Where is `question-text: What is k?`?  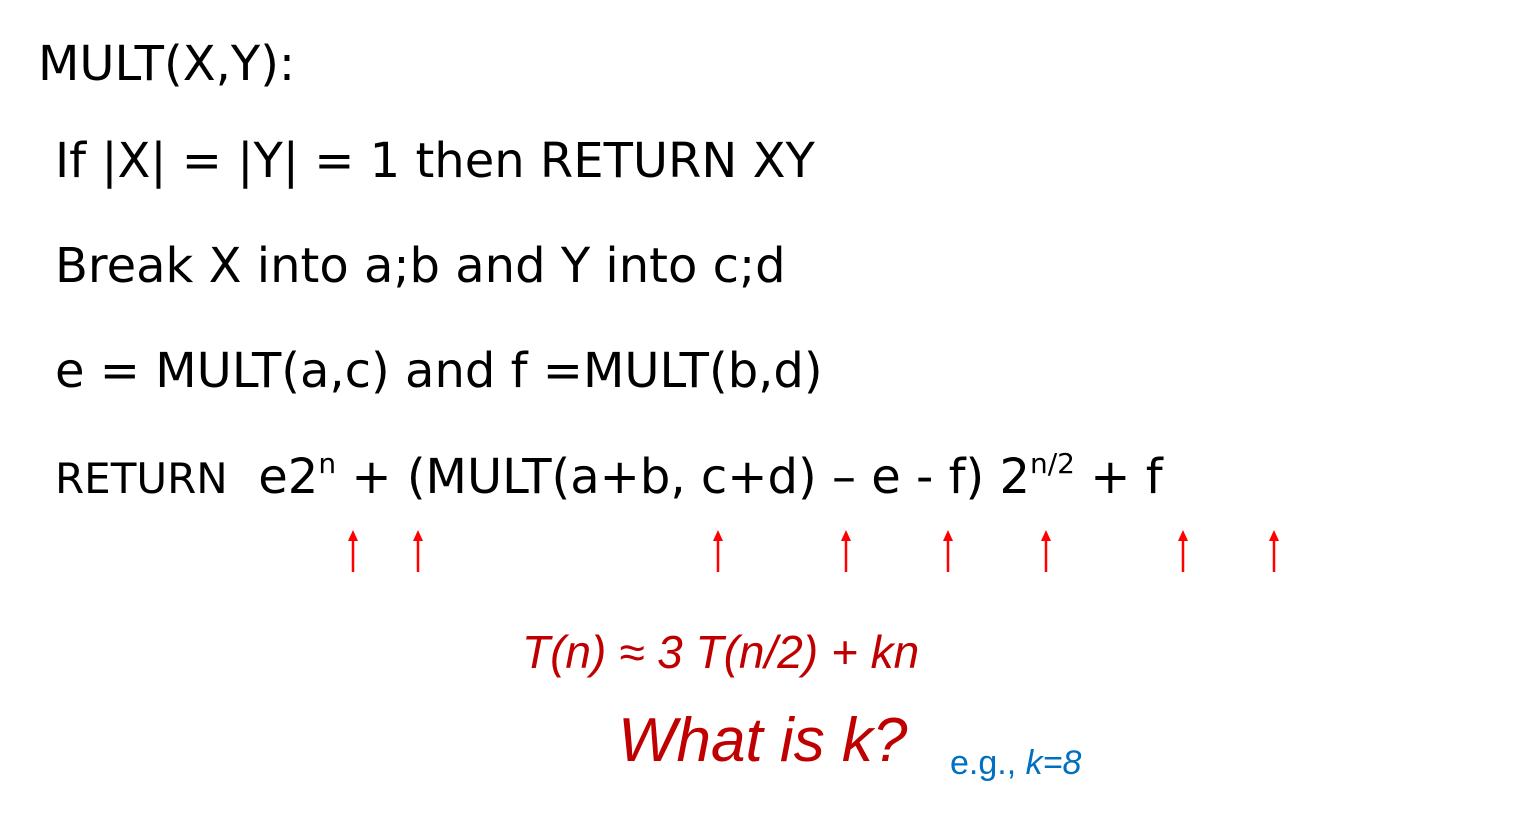 question-text: What is k? is located at coordinates (763, 740).